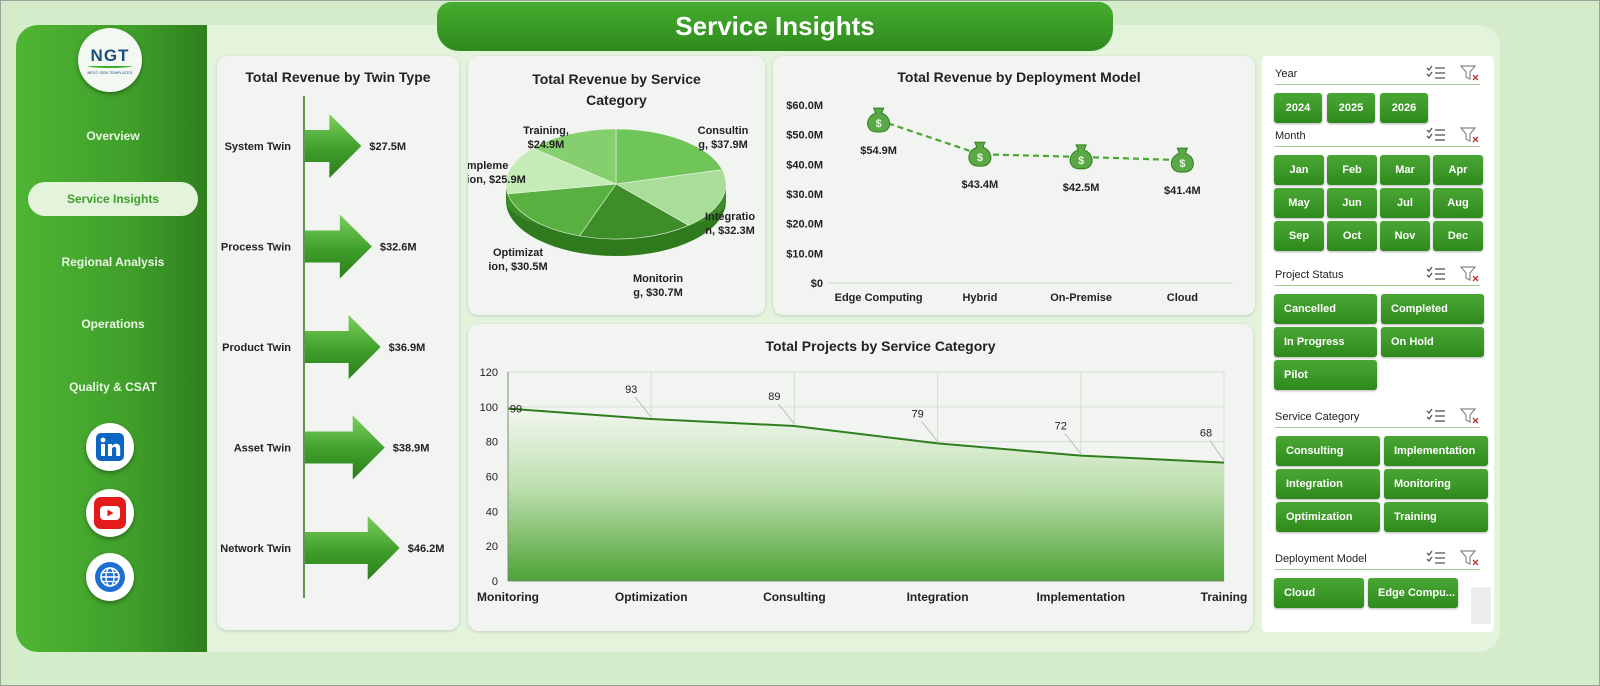 The height and width of the screenshot is (686, 1600). What do you see at coordinates (1328, 451) in the screenshot?
I see `service-category-option: Consulting` at bounding box center [1328, 451].